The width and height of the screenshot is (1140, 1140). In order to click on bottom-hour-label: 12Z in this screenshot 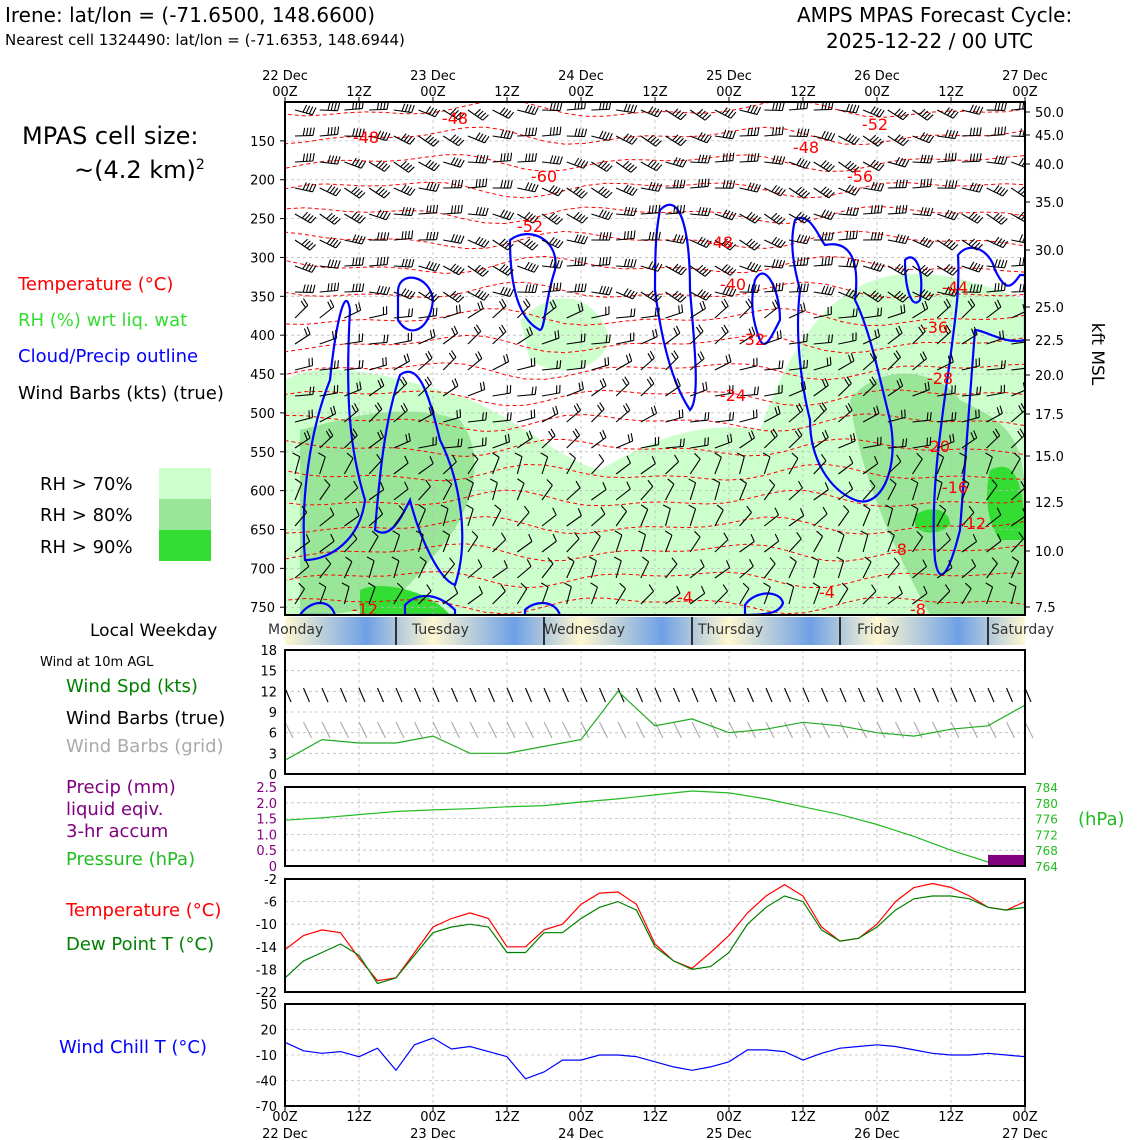, I will do `click(803, 1117)`.